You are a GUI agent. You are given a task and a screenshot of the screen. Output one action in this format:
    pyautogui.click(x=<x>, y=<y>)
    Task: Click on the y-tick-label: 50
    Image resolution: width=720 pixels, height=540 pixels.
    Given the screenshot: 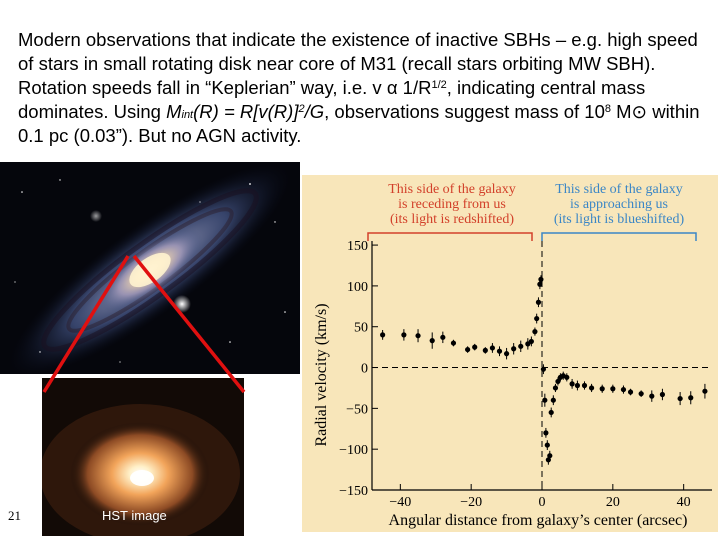 What is the action you would take?
    pyautogui.click(x=361, y=328)
    